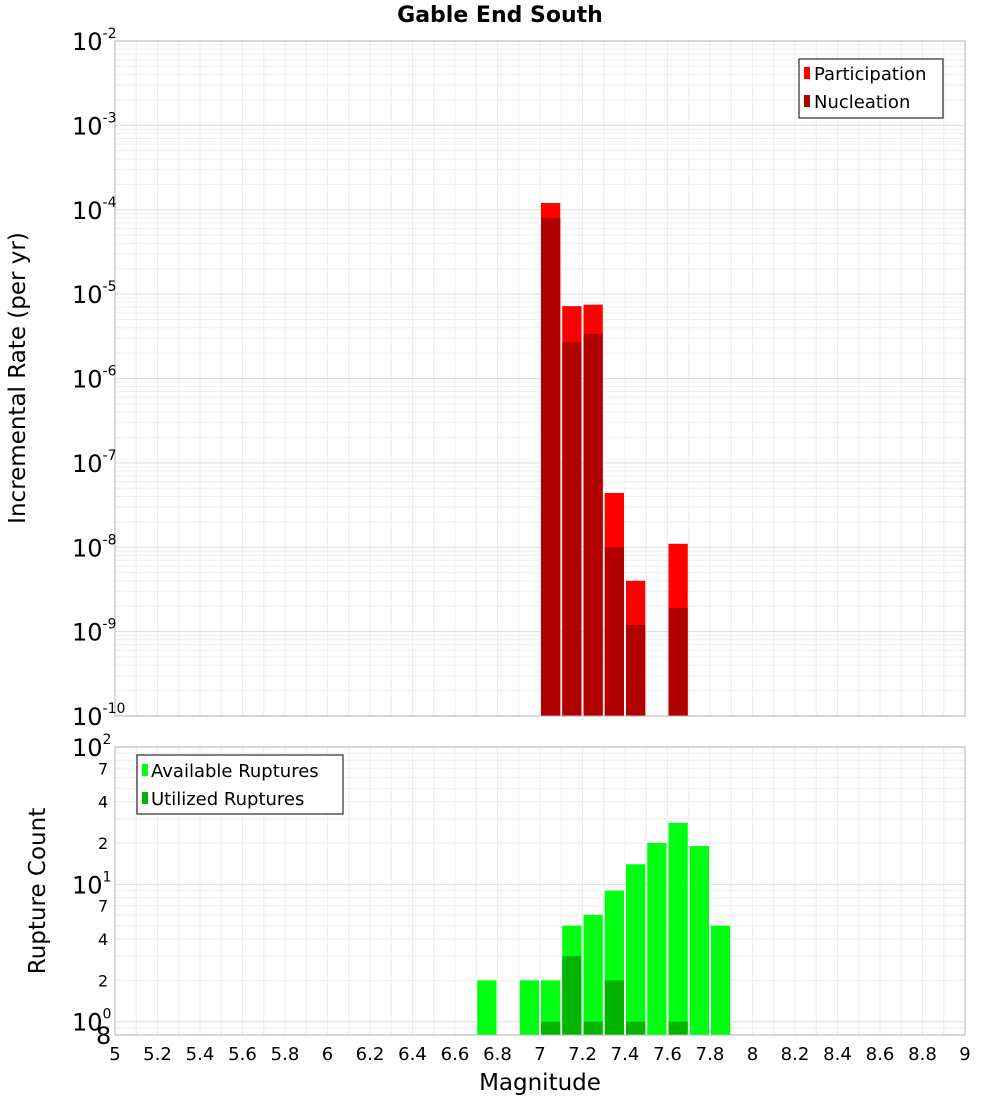 The image size is (1000, 1100). I want to click on legend-label-available-ruptures: Available Ruptures, so click(235, 771).